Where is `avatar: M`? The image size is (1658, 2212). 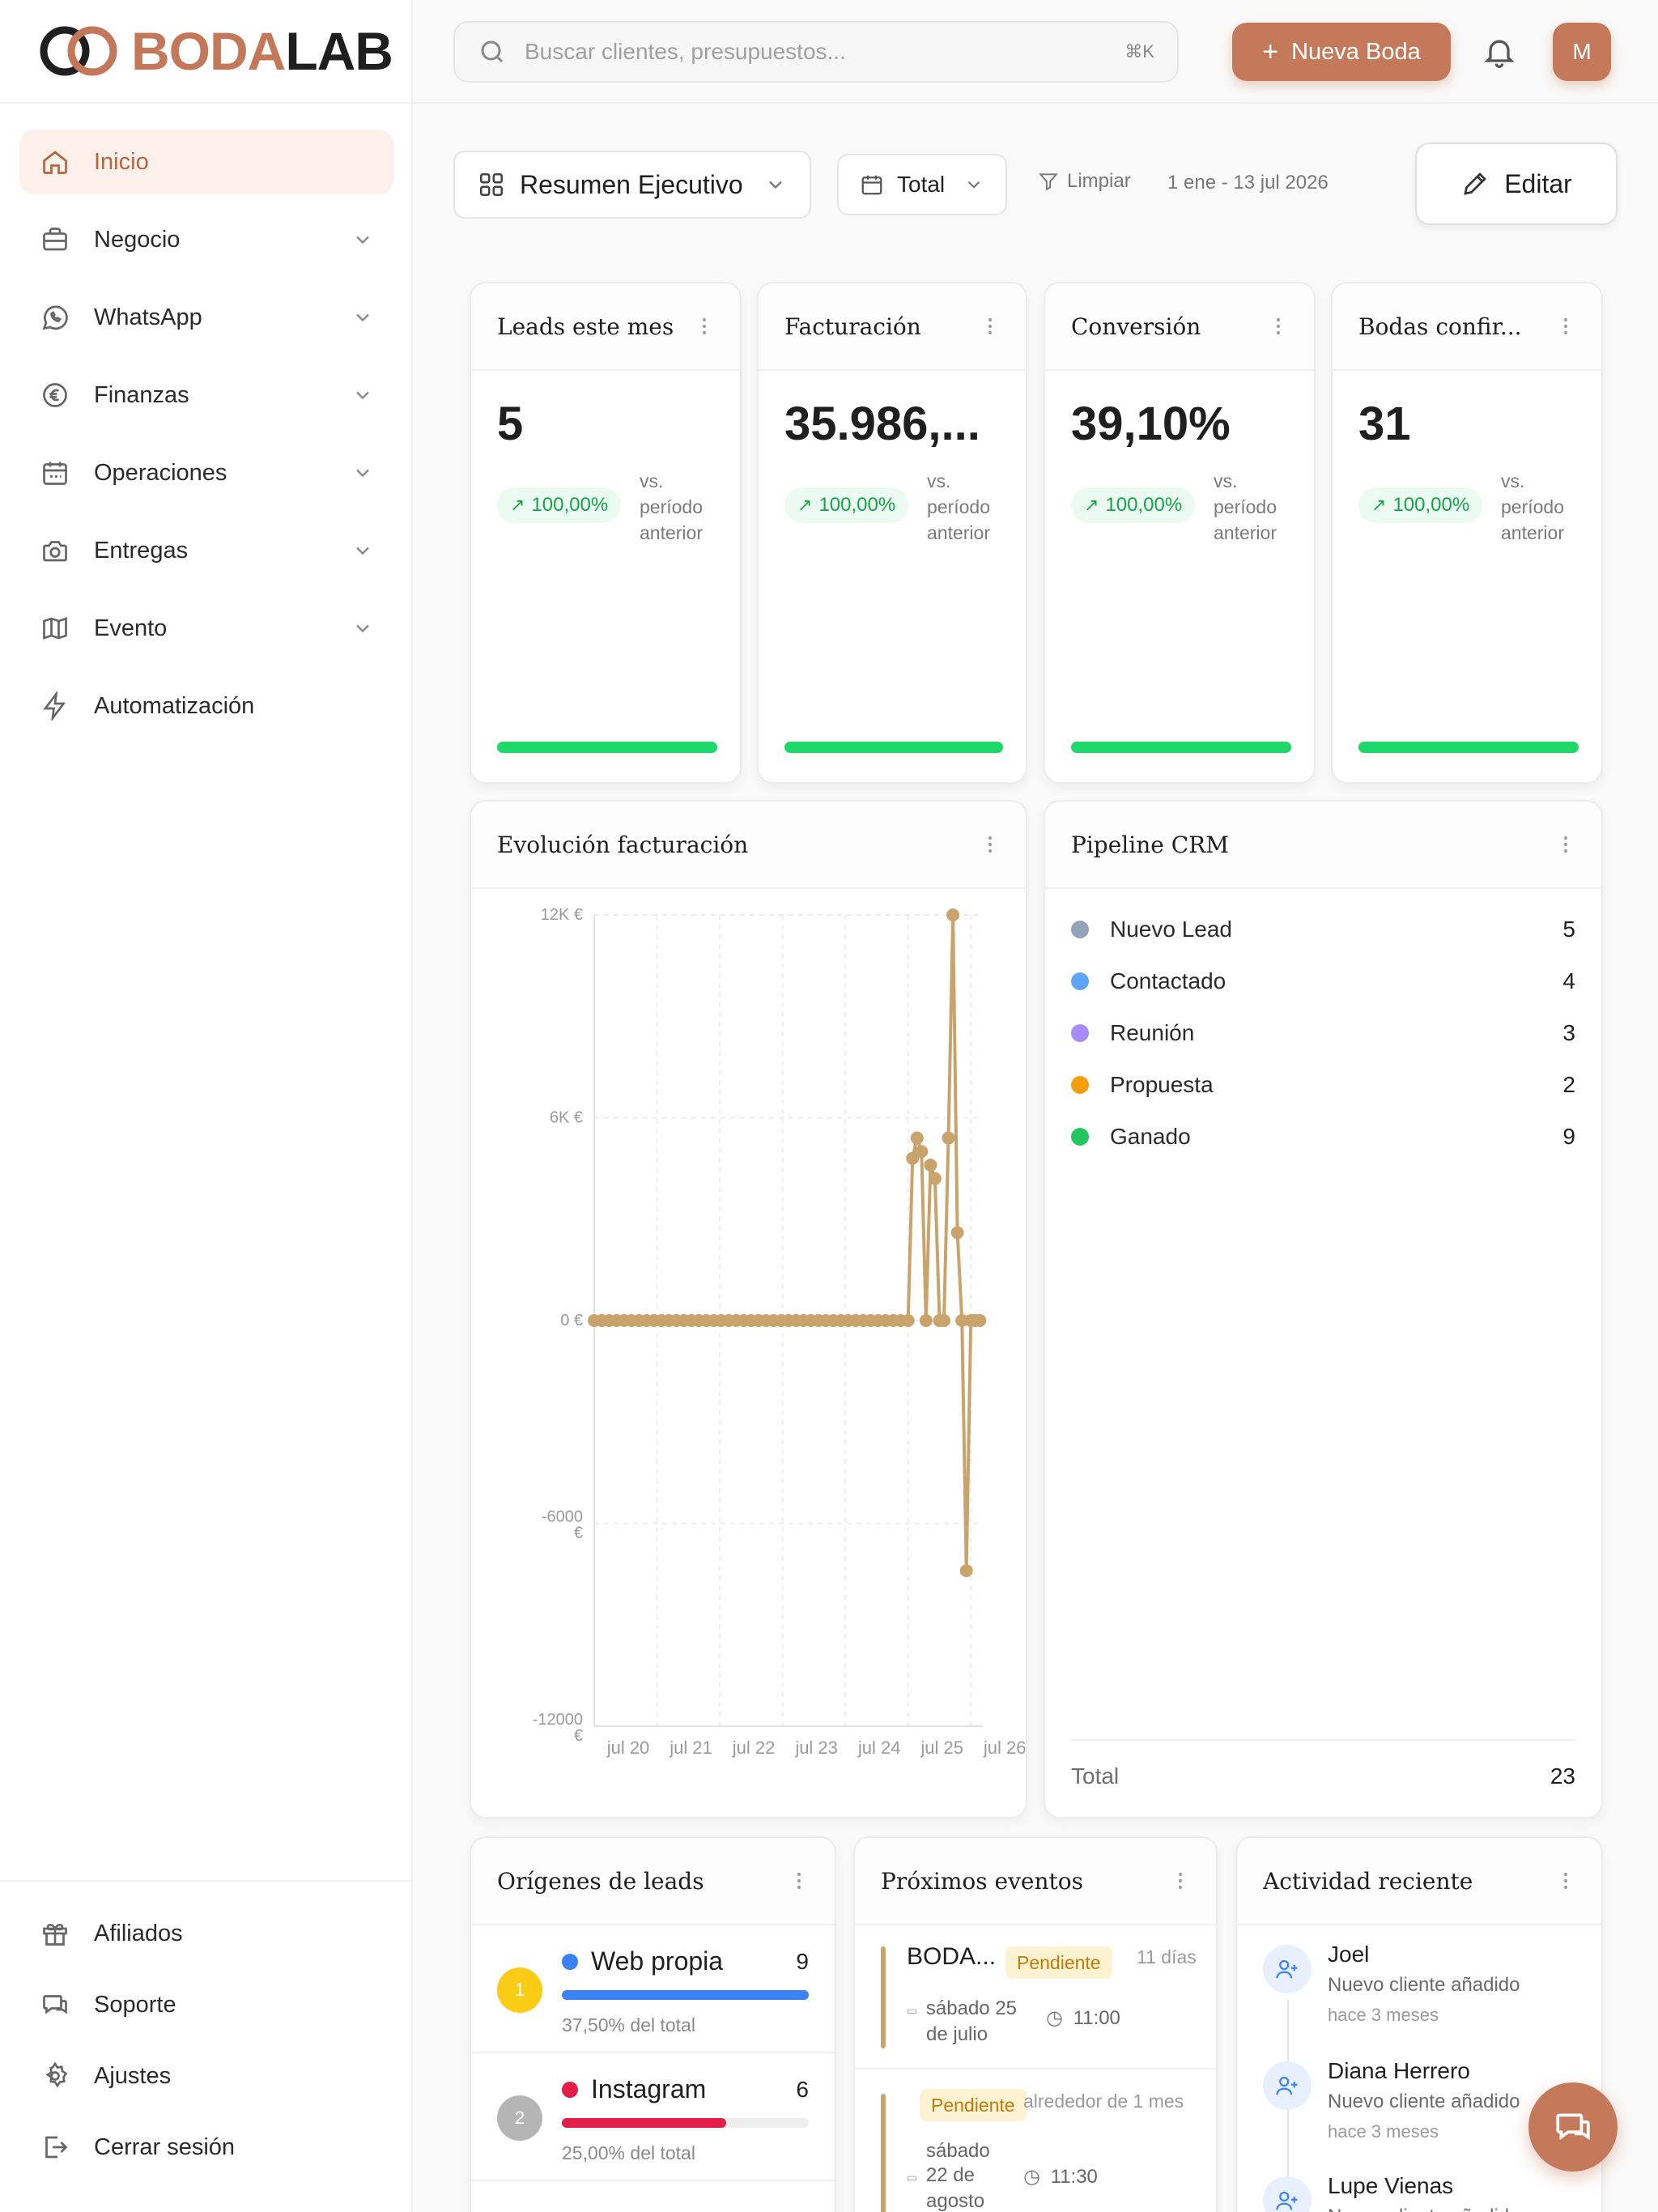 avatar: M is located at coordinates (1582, 52).